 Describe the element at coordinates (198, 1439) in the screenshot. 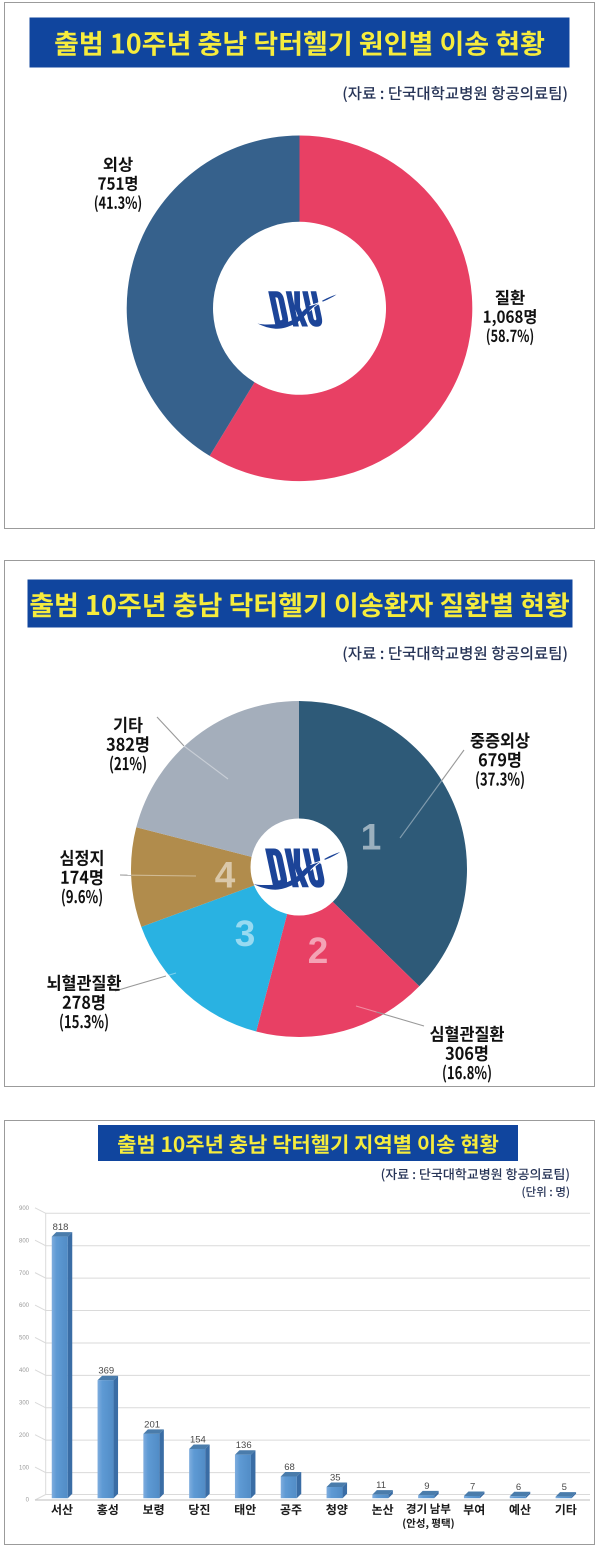

I see `svg-text: 154` at that location.